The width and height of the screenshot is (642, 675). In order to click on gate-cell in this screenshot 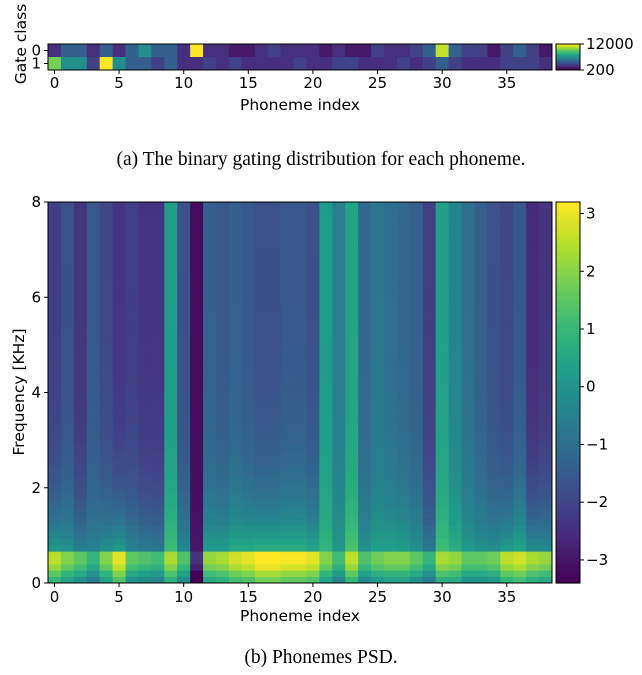, I will do `click(287, 51)`.